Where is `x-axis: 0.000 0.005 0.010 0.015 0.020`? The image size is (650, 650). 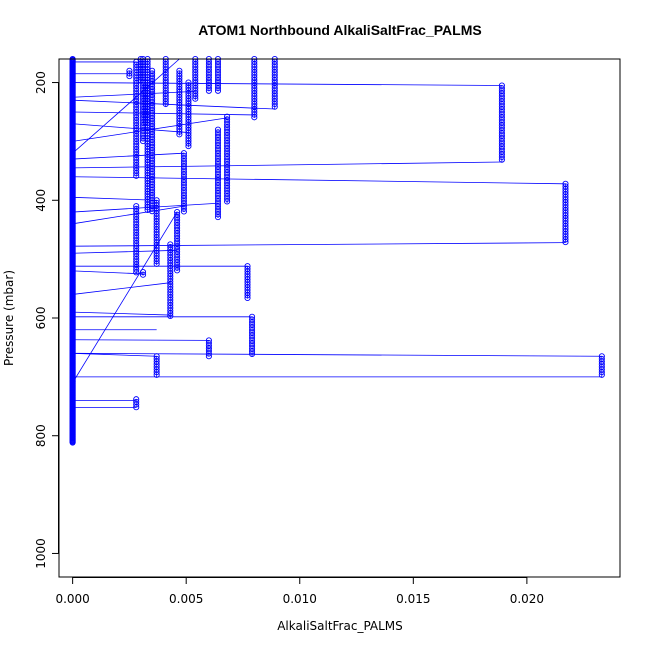
x-axis: 0.000 0.005 0.010 0.015 0.020 is located at coordinates (299, 591).